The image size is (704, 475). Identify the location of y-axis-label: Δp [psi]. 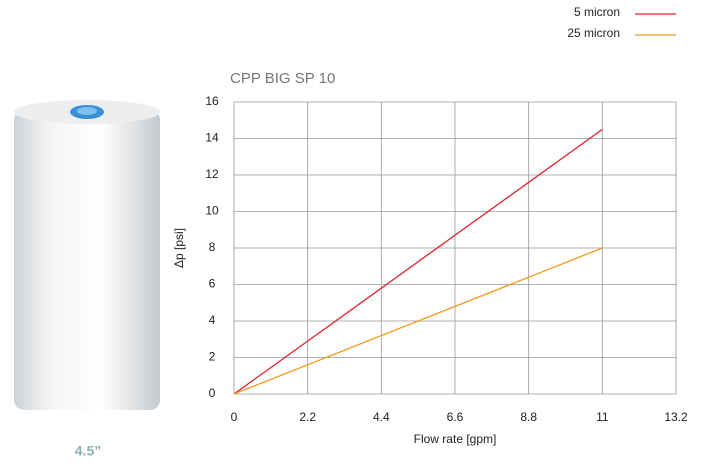
(179, 248).